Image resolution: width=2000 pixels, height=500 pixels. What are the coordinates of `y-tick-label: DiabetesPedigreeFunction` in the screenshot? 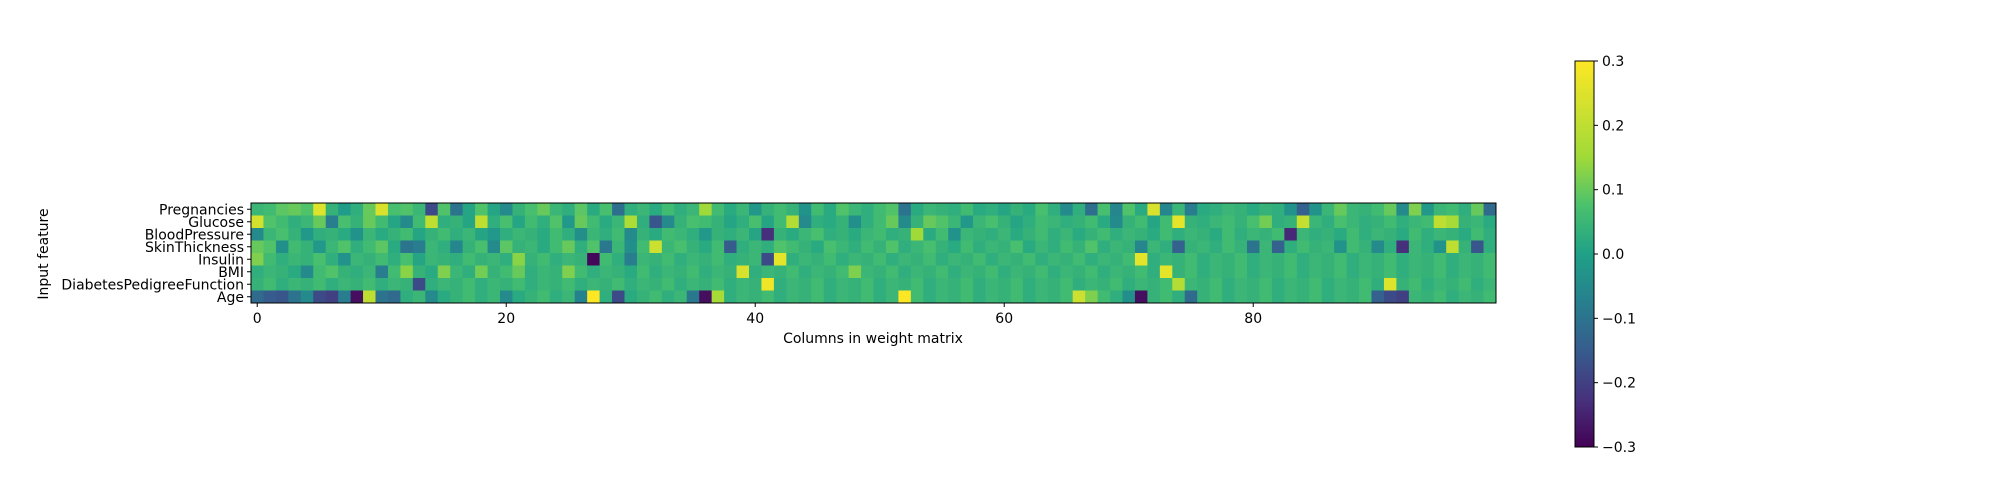 It's located at (152, 285).